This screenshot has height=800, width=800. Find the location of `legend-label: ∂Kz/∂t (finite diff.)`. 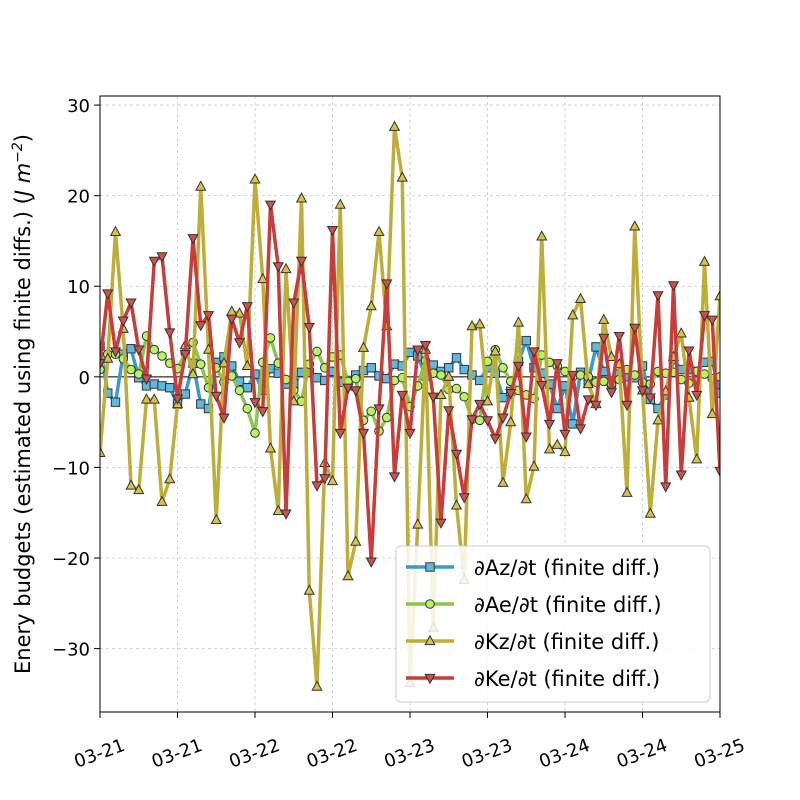

legend-label: ∂Kz/∂t (finite diff.) is located at coordinates (566, 642).